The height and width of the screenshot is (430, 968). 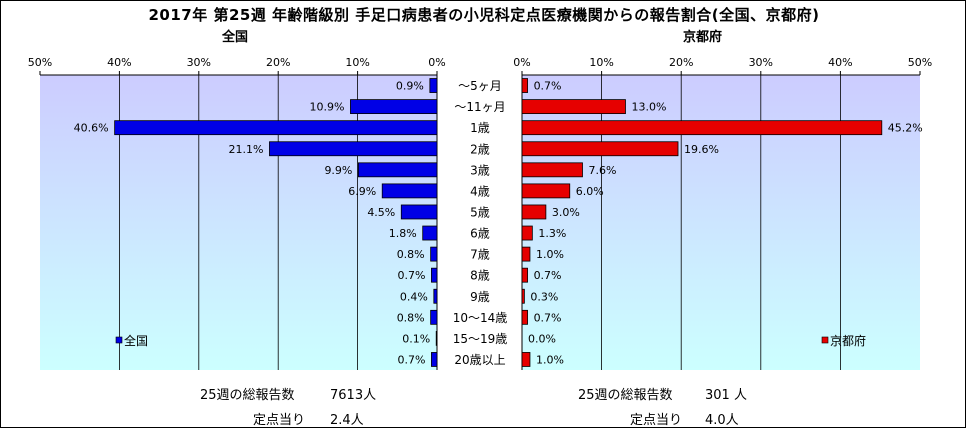 I want to click on category-label: 8歳, so click(x=480, y=276).